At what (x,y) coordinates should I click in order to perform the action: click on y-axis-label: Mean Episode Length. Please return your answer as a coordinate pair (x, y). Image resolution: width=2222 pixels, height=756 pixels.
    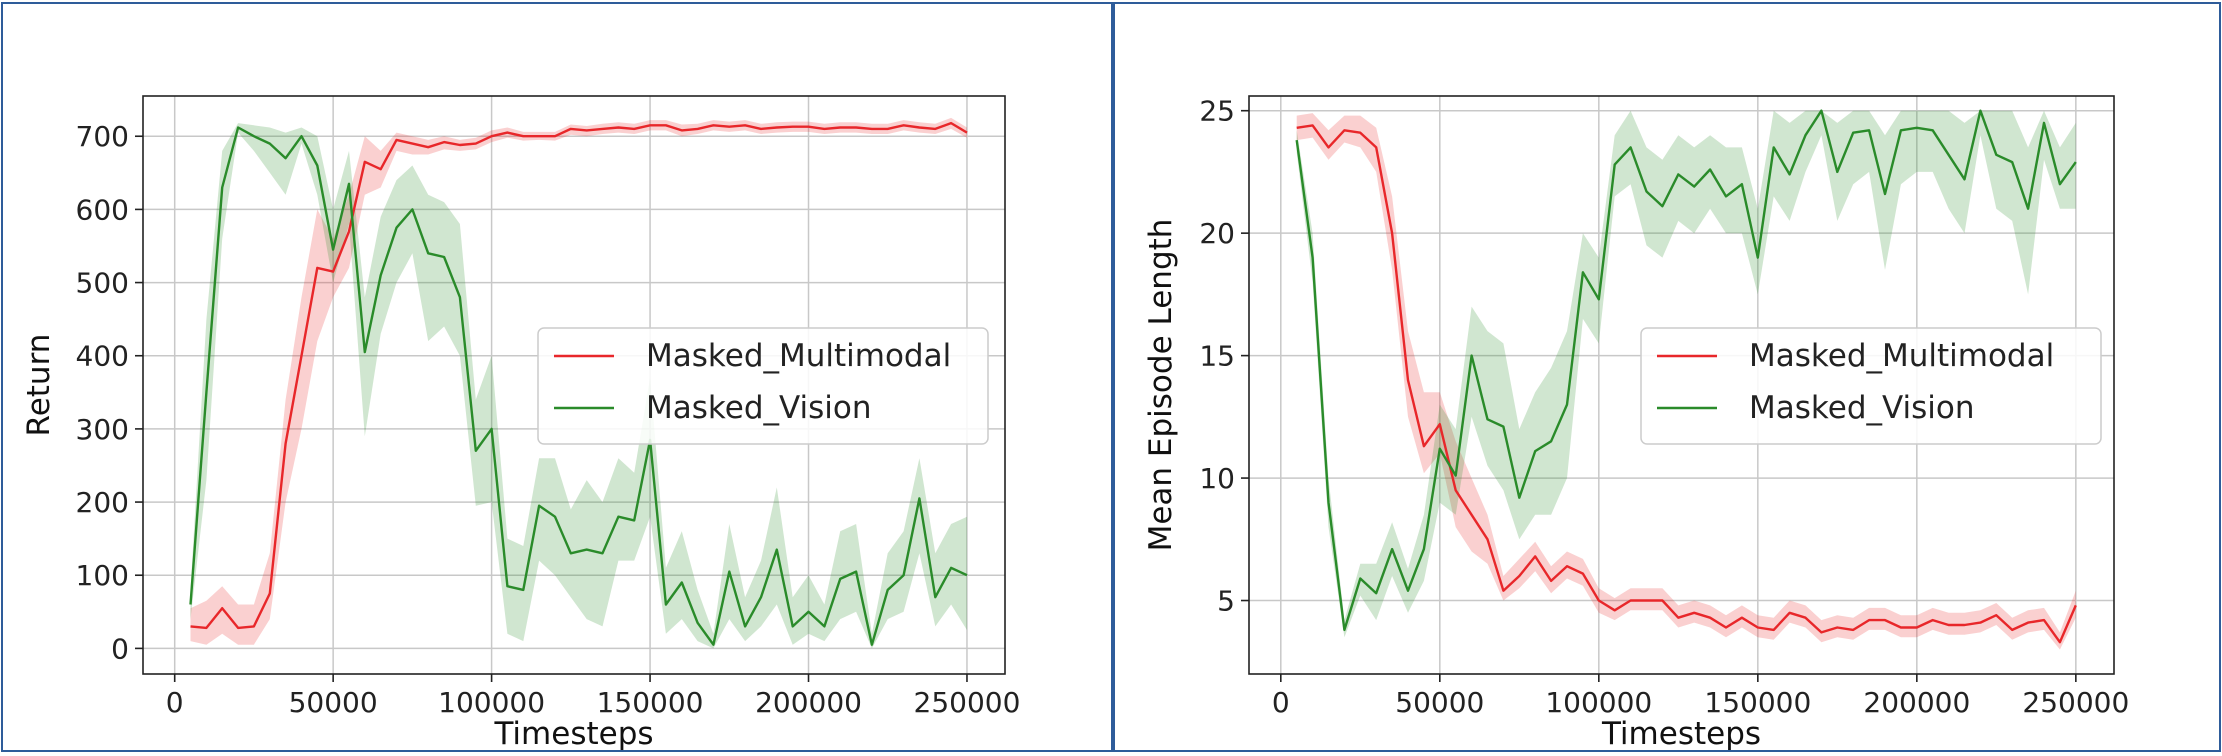
    Looking at the image, I should click on (1161, 385).